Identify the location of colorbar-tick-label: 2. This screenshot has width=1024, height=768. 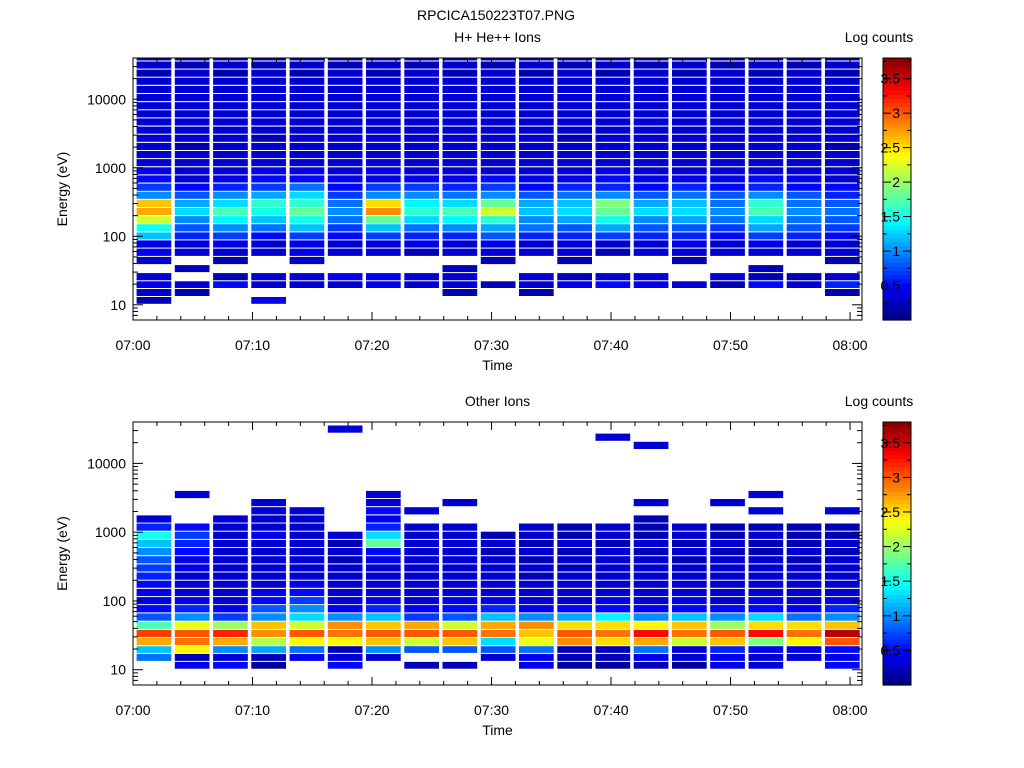
(896, 182).